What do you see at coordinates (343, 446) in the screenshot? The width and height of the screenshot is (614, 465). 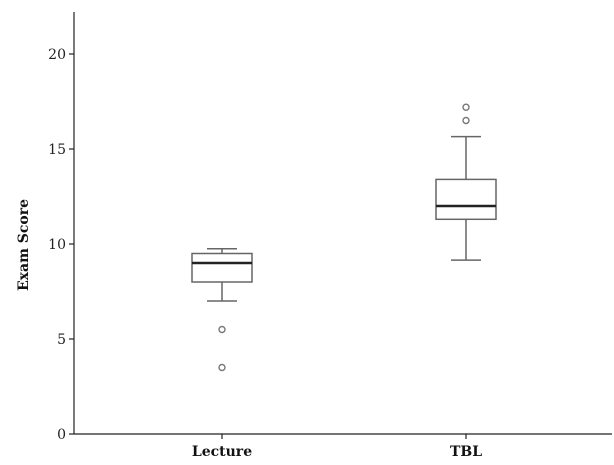 I see `x-axis: Lecture TBL` at bounding box center [343, 446].